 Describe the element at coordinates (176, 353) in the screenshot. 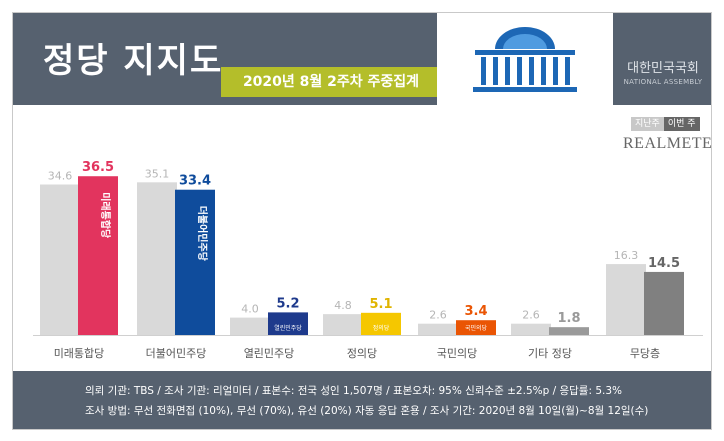

I see `category-label: 더불어민주당` at that location.